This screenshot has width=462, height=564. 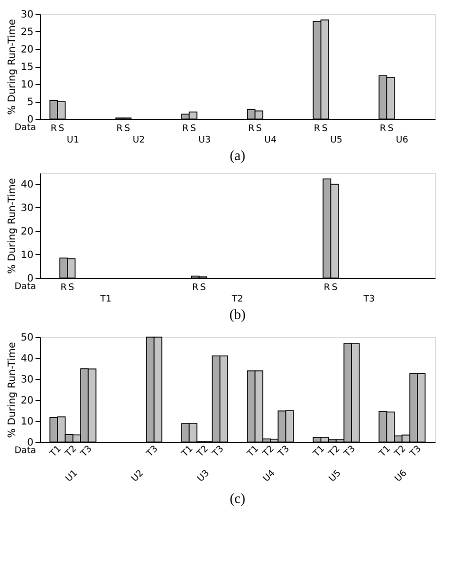 What do you see at coordinates (368, 299) in the screenshot?
I see `x-tick-label: T3` at bounding box center [368, 299].